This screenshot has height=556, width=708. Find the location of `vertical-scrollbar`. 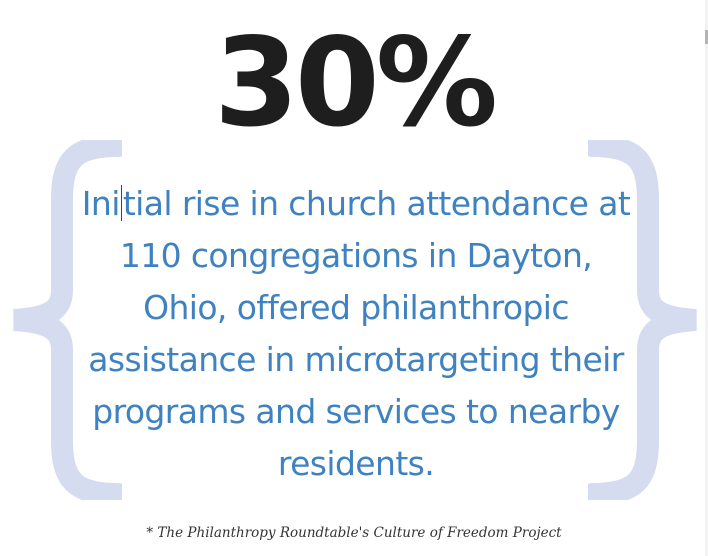

vertical-scrollbar is located at coordinates (706, 278).